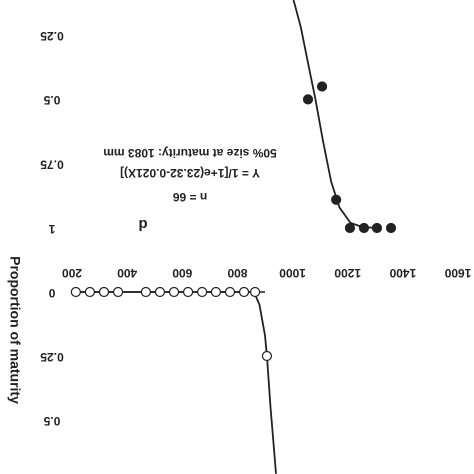 The width and height of the screenshot is (474, 474). I want to click on y-tick-label: 0, so click(51, 293).